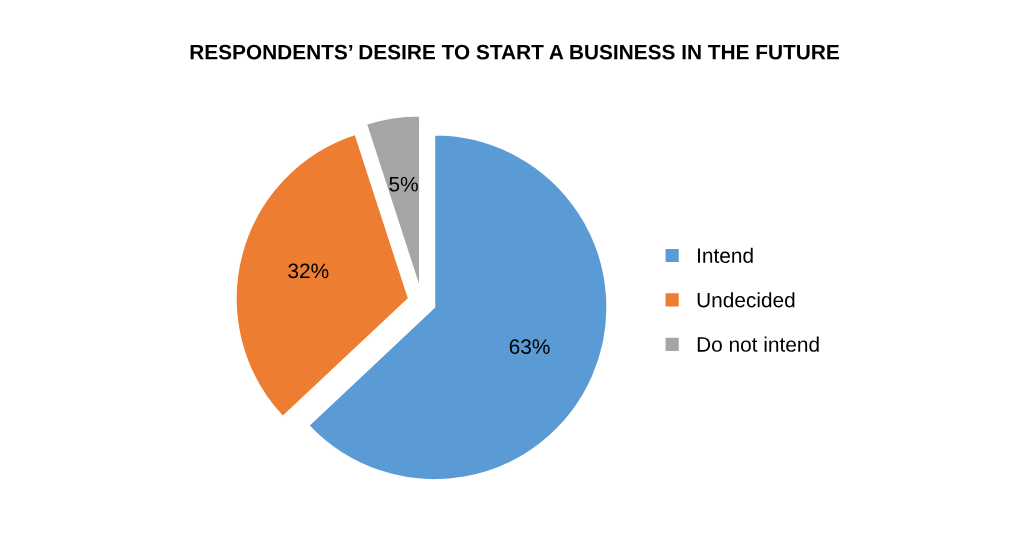 This screenshot has height=539, width=1029. I want to click on data-label: 32%, so click(308, 271).